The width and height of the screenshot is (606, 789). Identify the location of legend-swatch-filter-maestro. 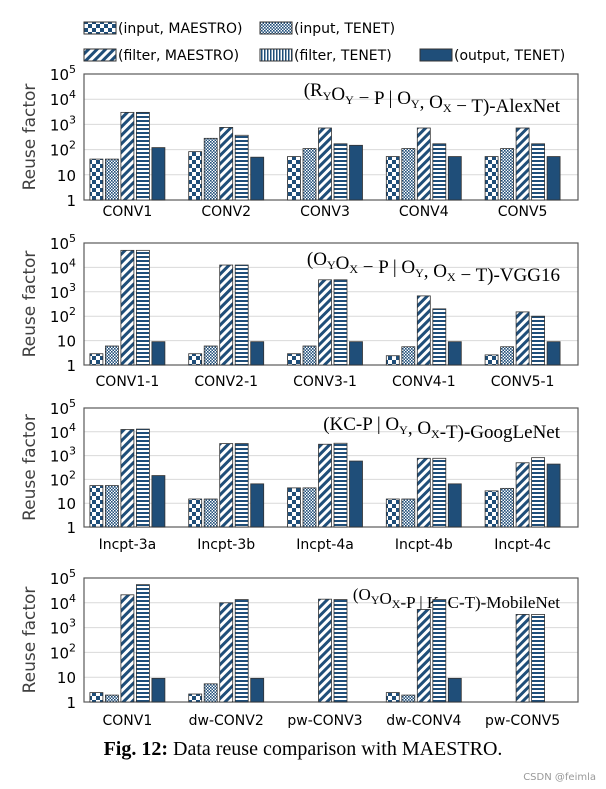
(100, 55).